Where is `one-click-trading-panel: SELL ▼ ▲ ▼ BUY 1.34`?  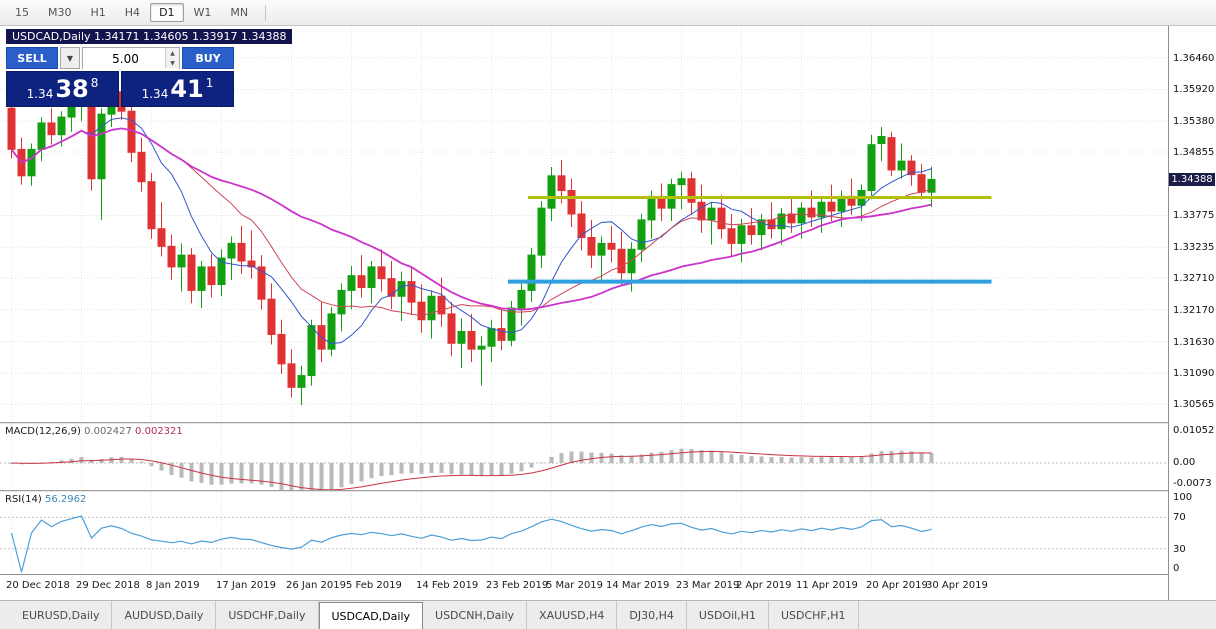
one-click-trading-panel: SELL ▼ ▲ ▼ BUY 1.34 is located at coordinates (120, 77).